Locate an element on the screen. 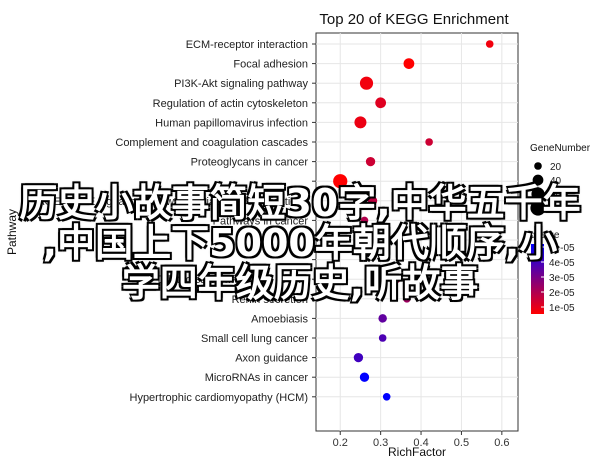 The height and width of the screenshot is (471, 600). color-legend-label: 3e-05 is located at coordinates (562, 278).